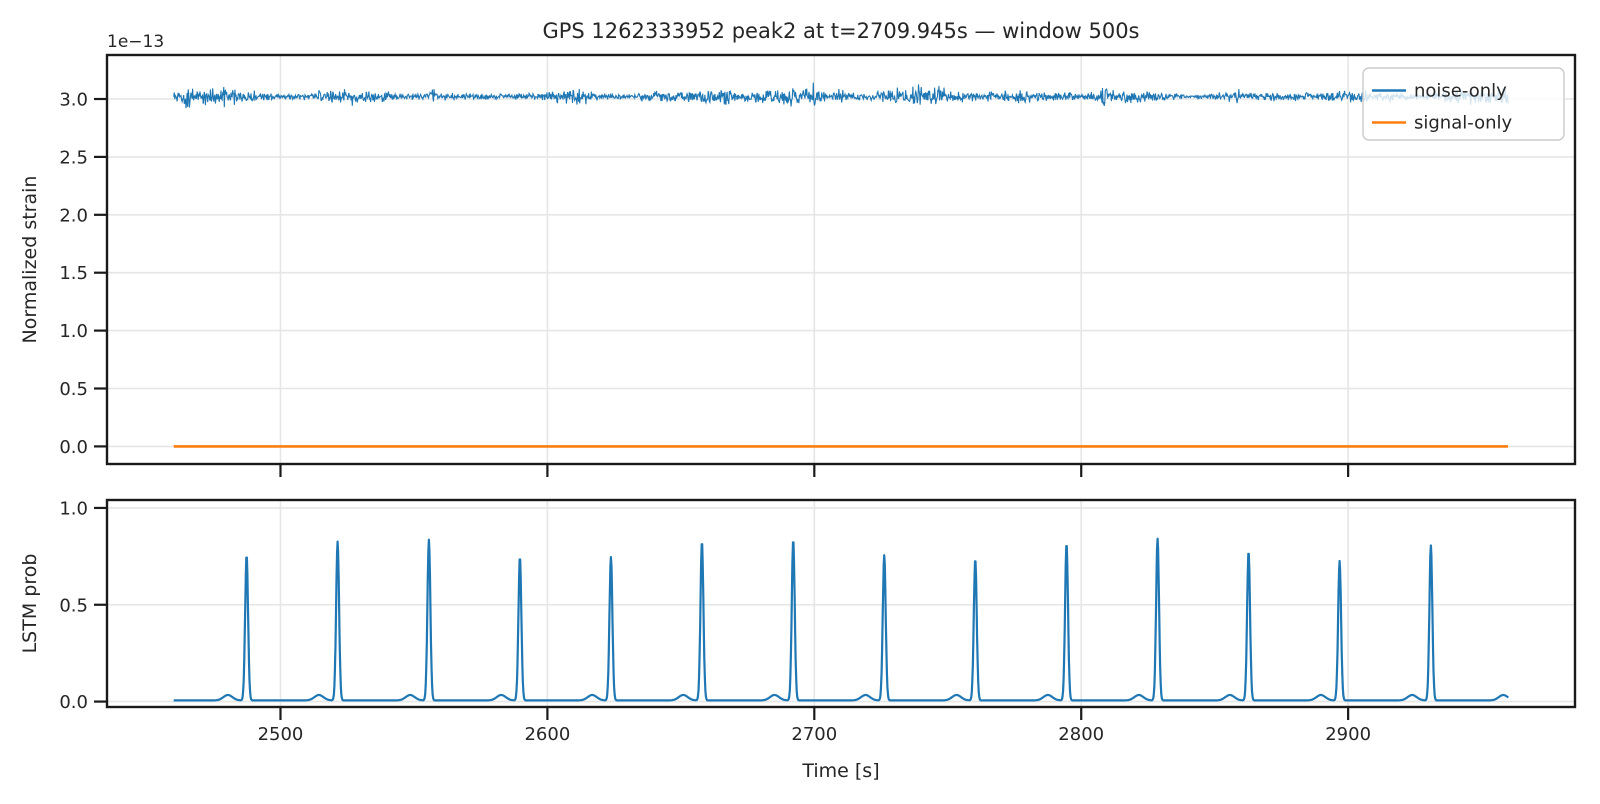  Describe the element at coordinates (841, 95) in the screenshot. I see `noise-only-line` at that location.